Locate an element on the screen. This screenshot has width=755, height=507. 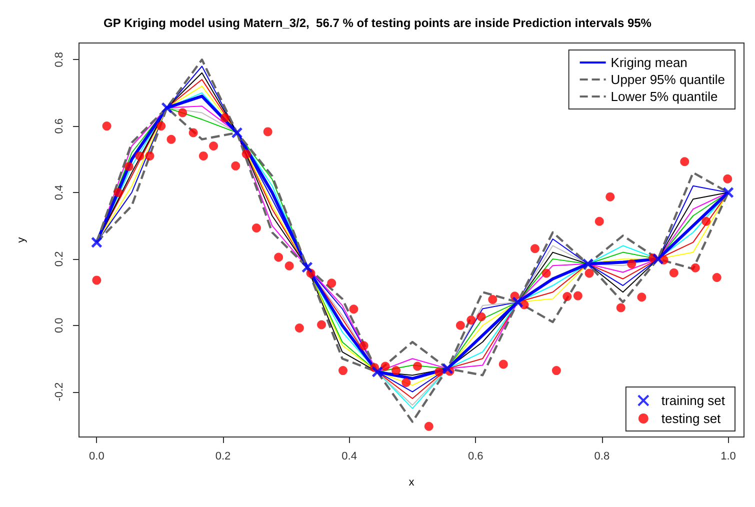
y-tick-label: -0.2 is located at coordinates (60, 392).